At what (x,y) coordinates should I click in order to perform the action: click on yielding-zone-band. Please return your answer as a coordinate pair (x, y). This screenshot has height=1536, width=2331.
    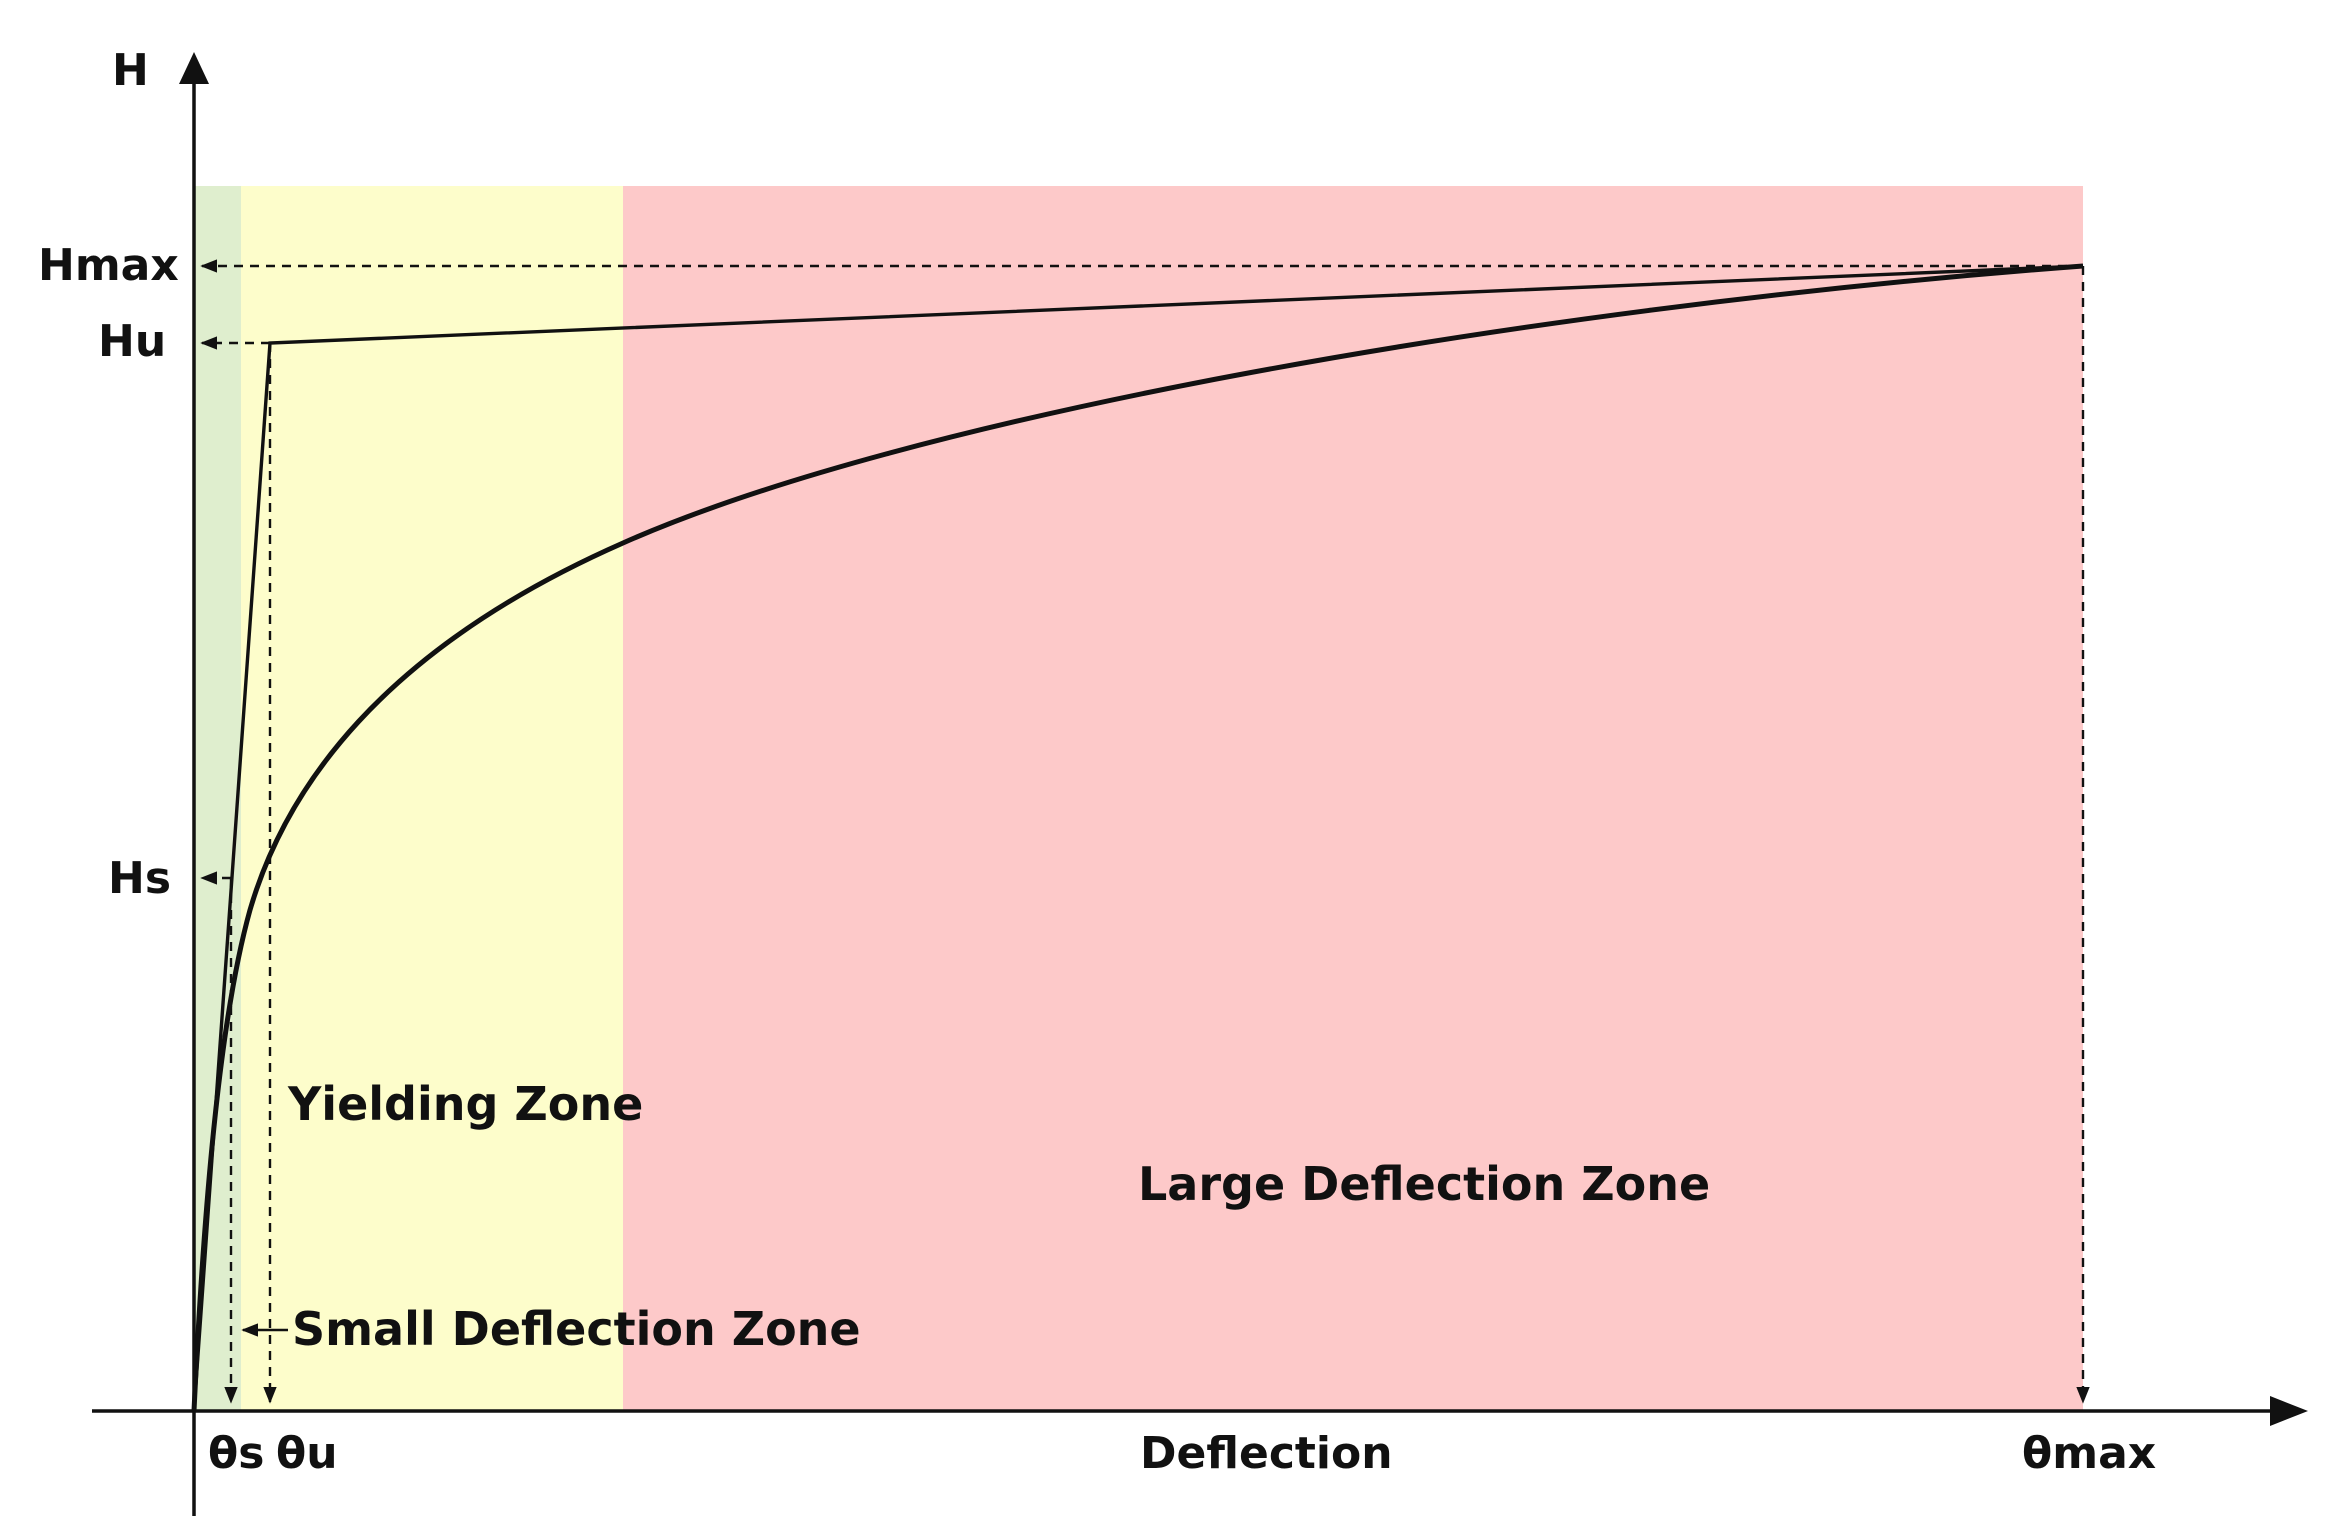
    Looking at the image, I should click on (432, 798).